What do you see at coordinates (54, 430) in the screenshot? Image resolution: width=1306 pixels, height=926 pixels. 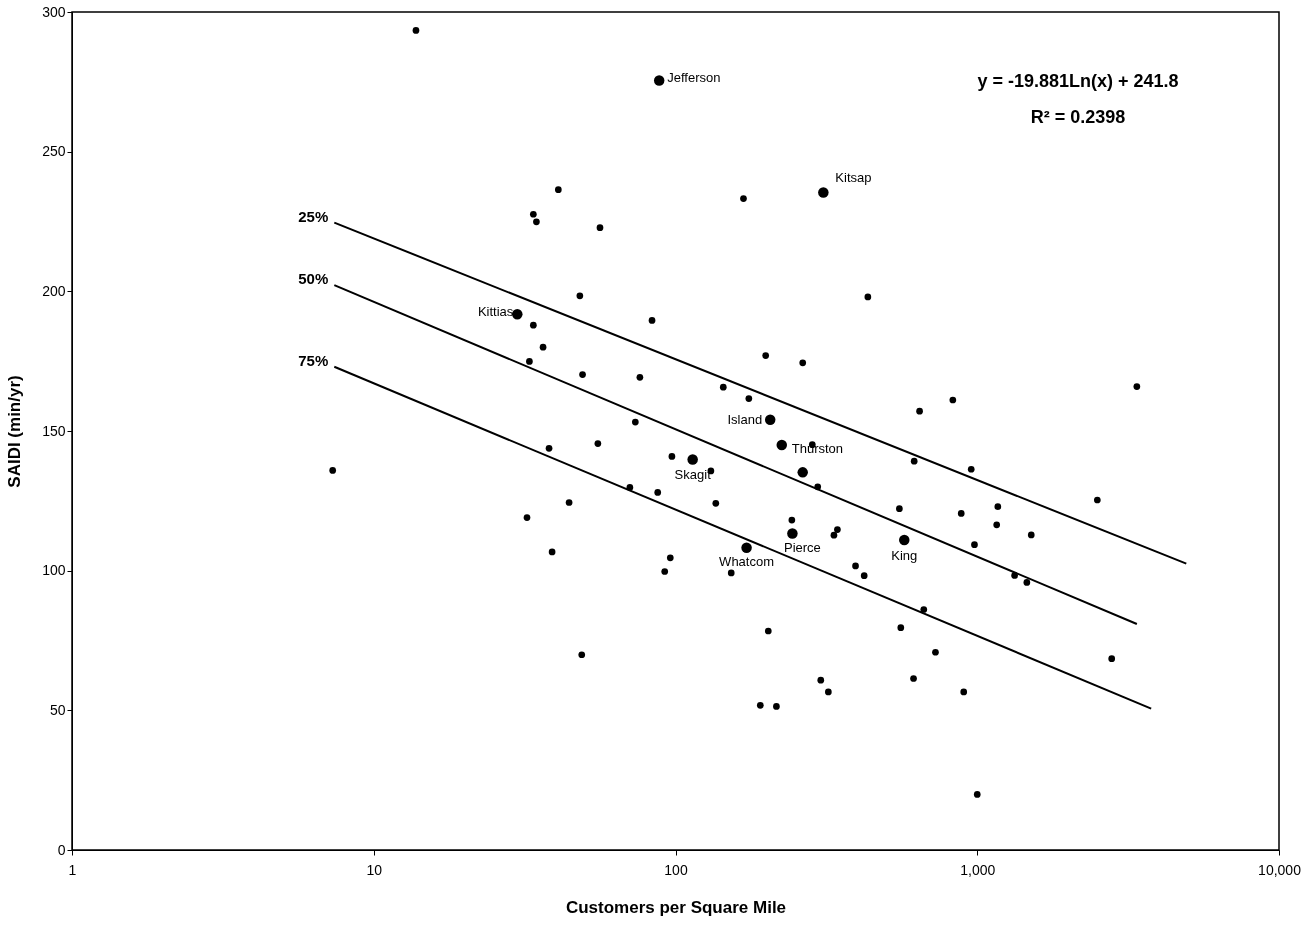 I see `y-tick-label: 150` at bounding box center [54, 430].